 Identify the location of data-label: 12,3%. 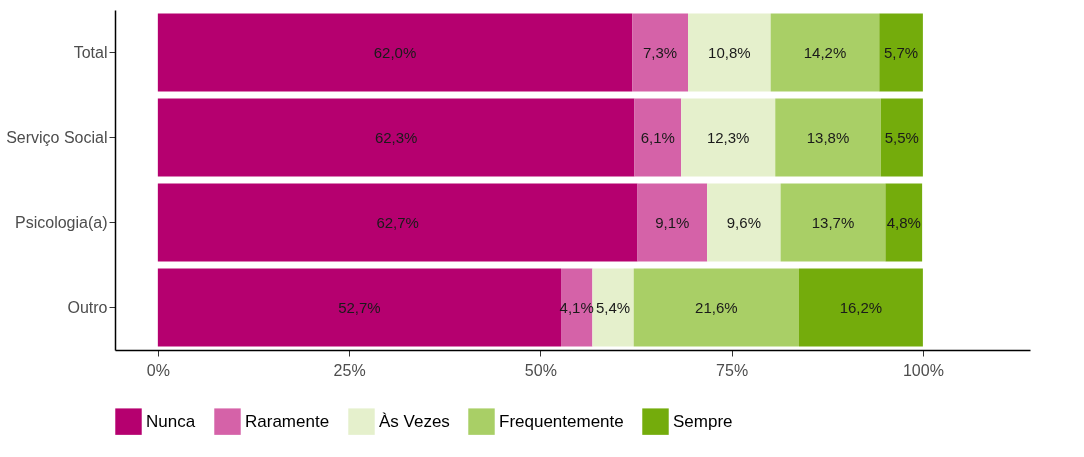
(728, 137).